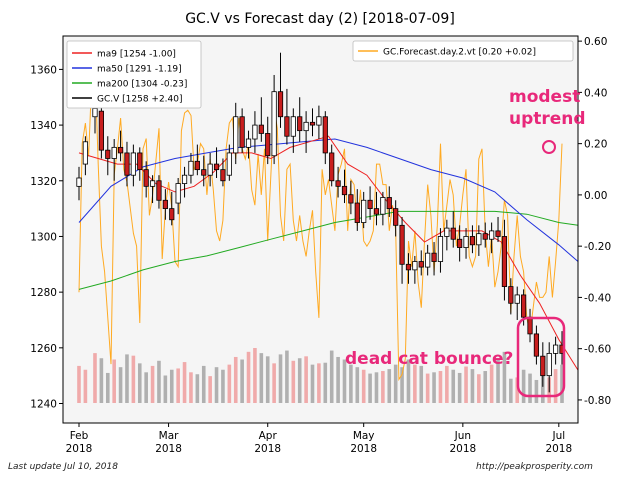 The width and height of the screenshot is (640, 484). What do you see at coordinates (320, 375) in the screenshot?
I see `volume-bars` at bounding box center [320, 375].